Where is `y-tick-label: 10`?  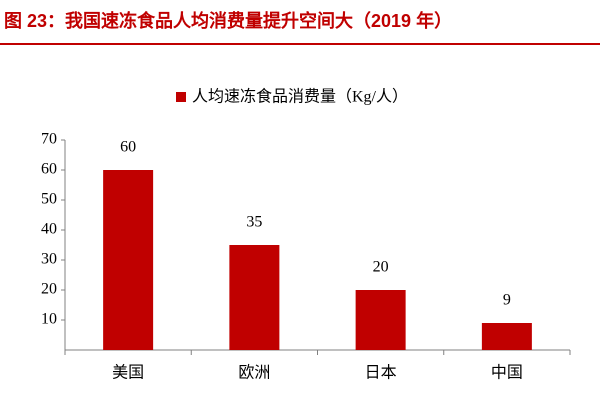
y-tick-label: 10 is located at coordinates (49, 319).